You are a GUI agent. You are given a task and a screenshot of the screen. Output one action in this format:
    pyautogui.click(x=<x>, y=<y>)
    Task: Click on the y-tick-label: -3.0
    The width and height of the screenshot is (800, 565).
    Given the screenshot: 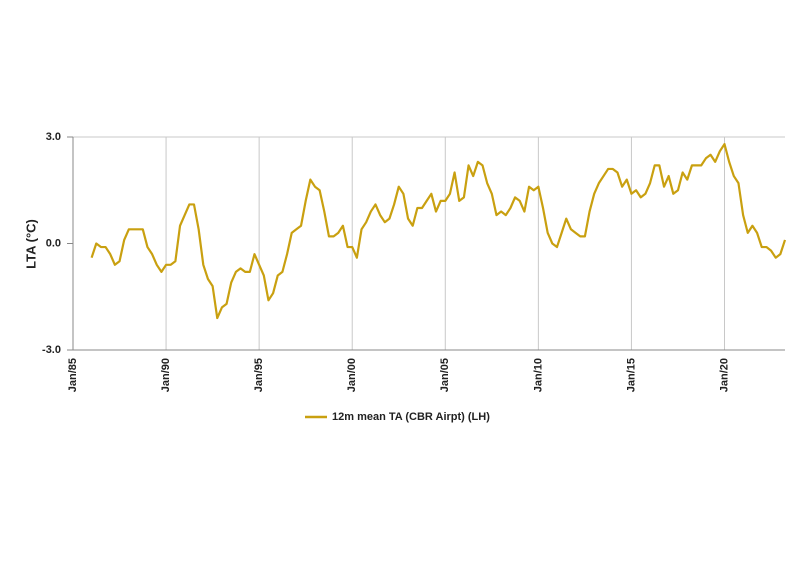 What is the action you would take?
    pyautogui.click(x=51, y=350)
    